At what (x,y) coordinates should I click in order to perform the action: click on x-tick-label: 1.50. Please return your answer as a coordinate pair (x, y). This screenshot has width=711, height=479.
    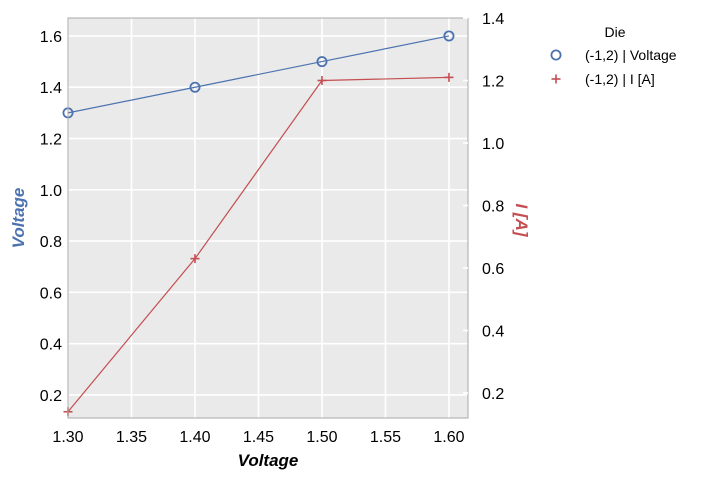
    Looking at the image, I should click on (321, 437).